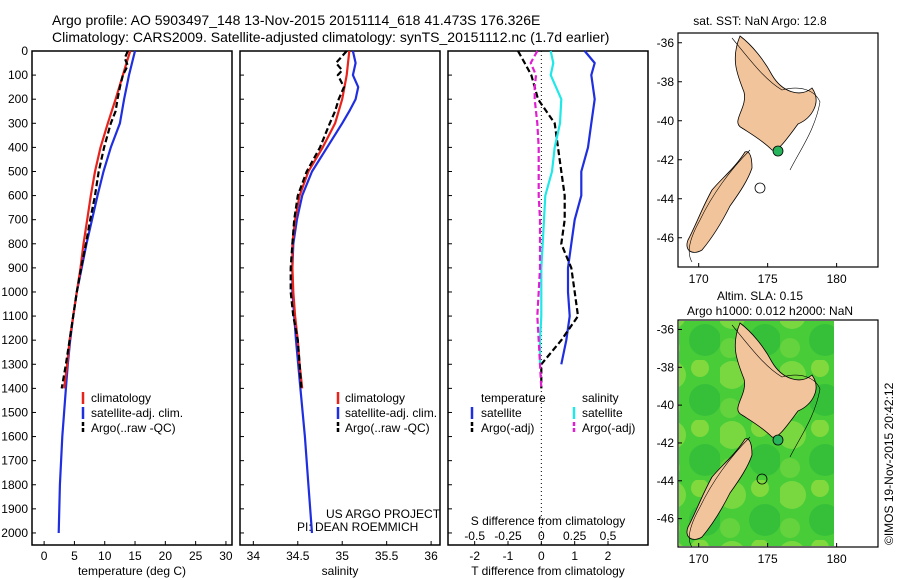  Describe the element at coordinates (548, 521) in the screenshot. I see `s-difference-title: S difference from climatology` at that location.